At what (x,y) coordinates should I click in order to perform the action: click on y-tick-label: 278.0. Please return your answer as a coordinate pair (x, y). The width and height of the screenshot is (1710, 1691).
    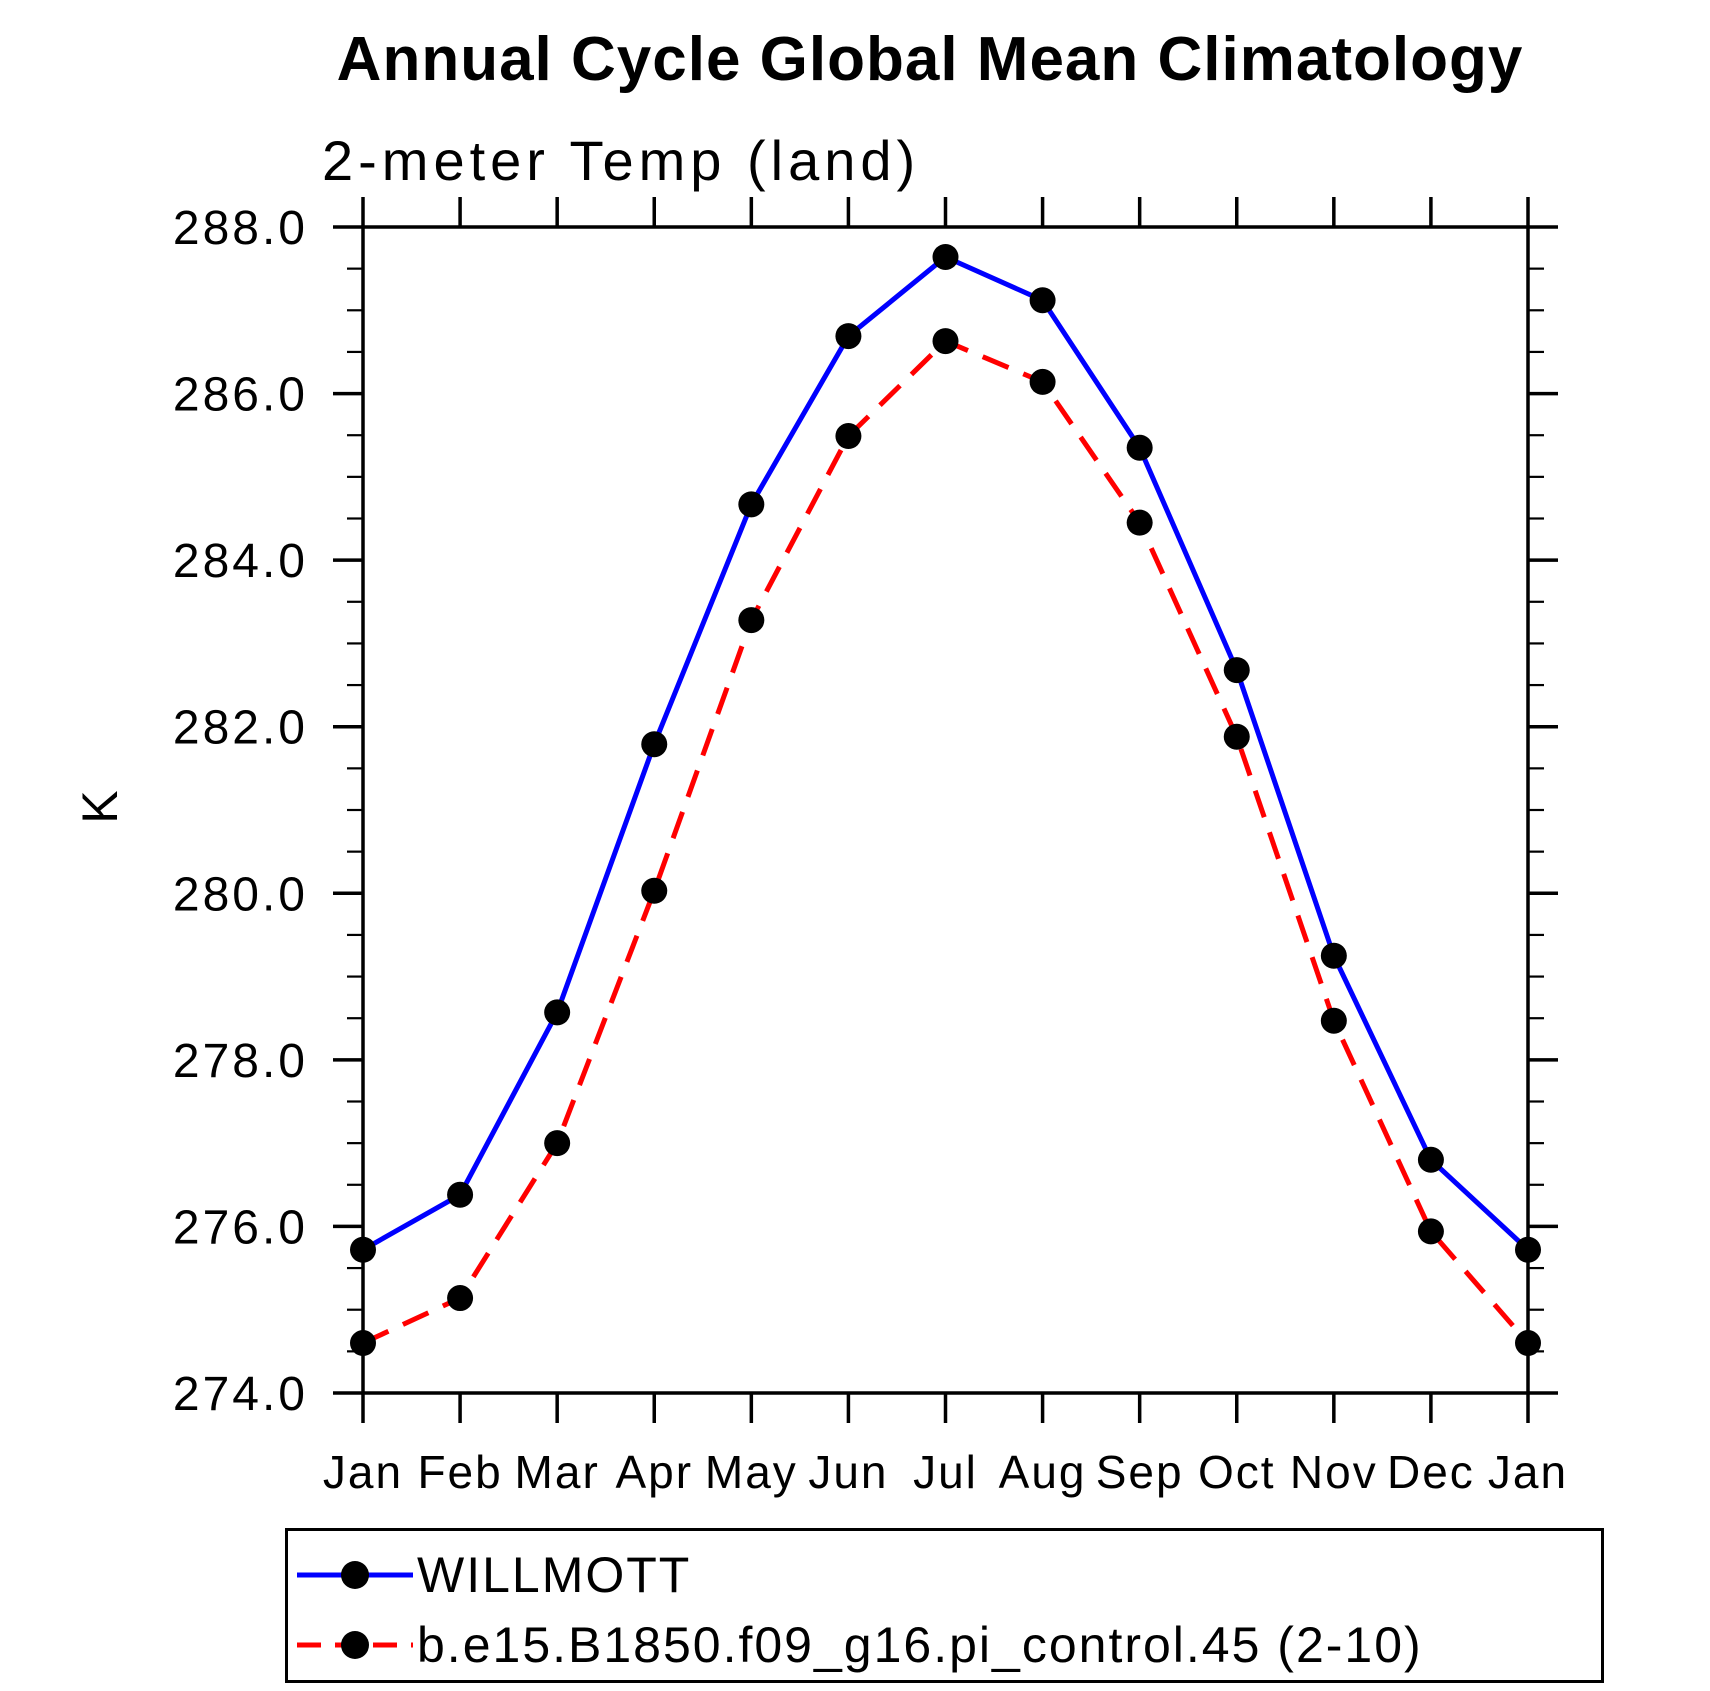
    Looking at the image, I should click on (240, 1061).